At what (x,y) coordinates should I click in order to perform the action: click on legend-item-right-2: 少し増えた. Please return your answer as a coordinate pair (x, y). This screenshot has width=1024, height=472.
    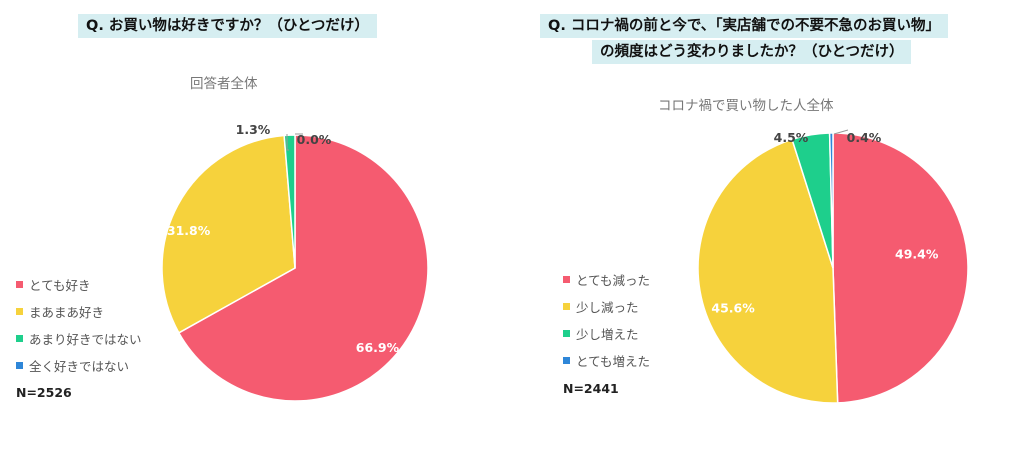
    Looking at the image, I should click on (601, 333).